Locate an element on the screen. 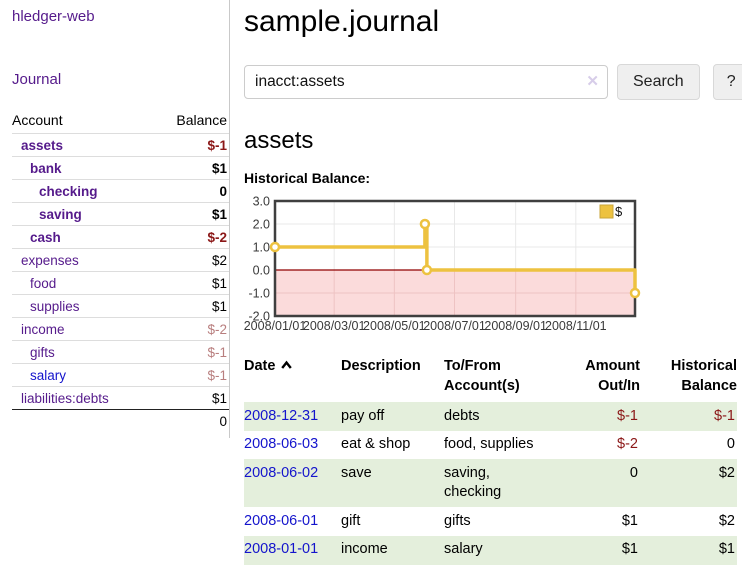 This screenshot has width=742, height=582. account-row: bank $1 is located at coordinates (120, 168).